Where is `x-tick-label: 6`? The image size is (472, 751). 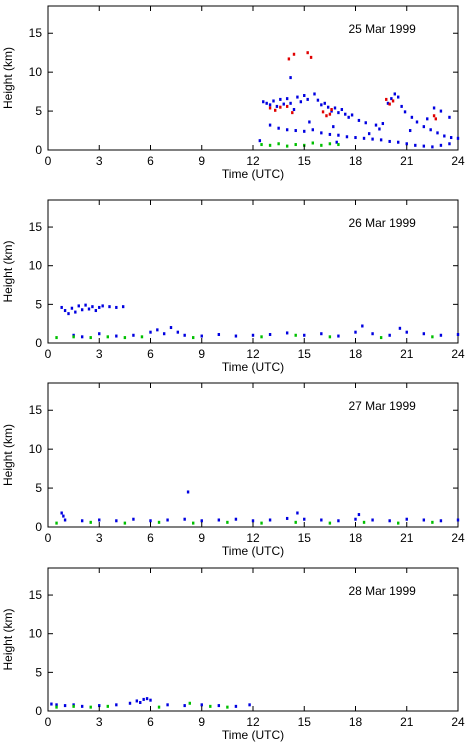
x-tick-label: 6 is located at coordinates (150, 538).